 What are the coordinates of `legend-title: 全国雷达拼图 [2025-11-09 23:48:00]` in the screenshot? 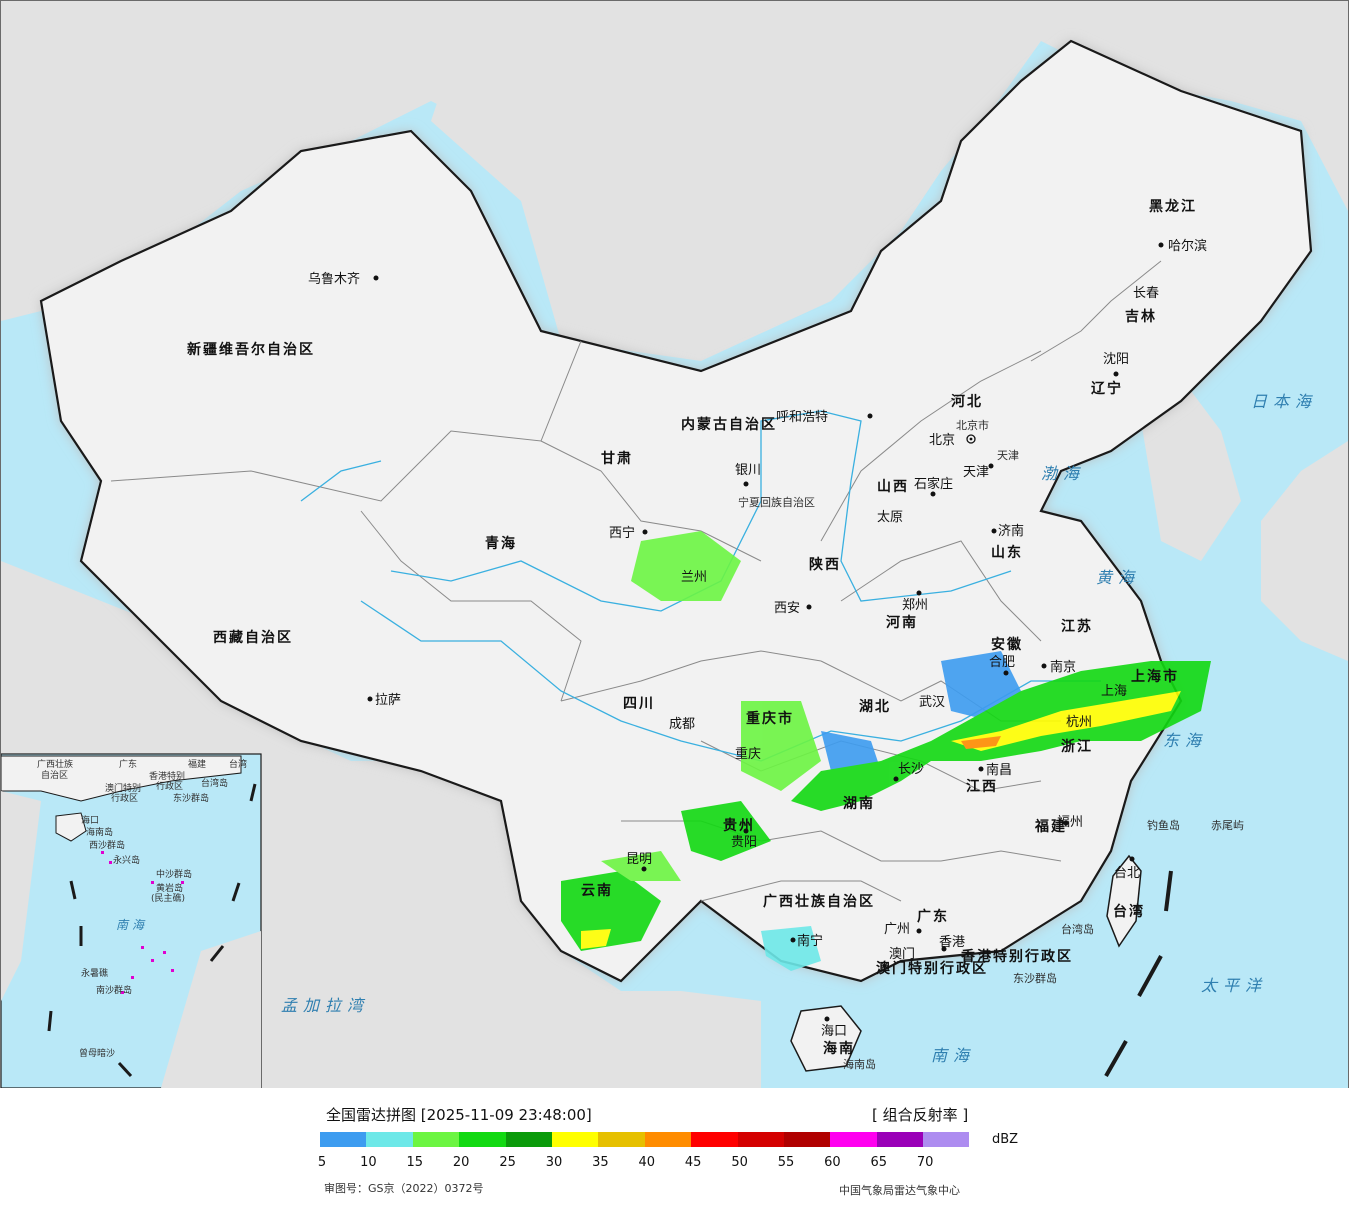 It's located at (459, 1115).